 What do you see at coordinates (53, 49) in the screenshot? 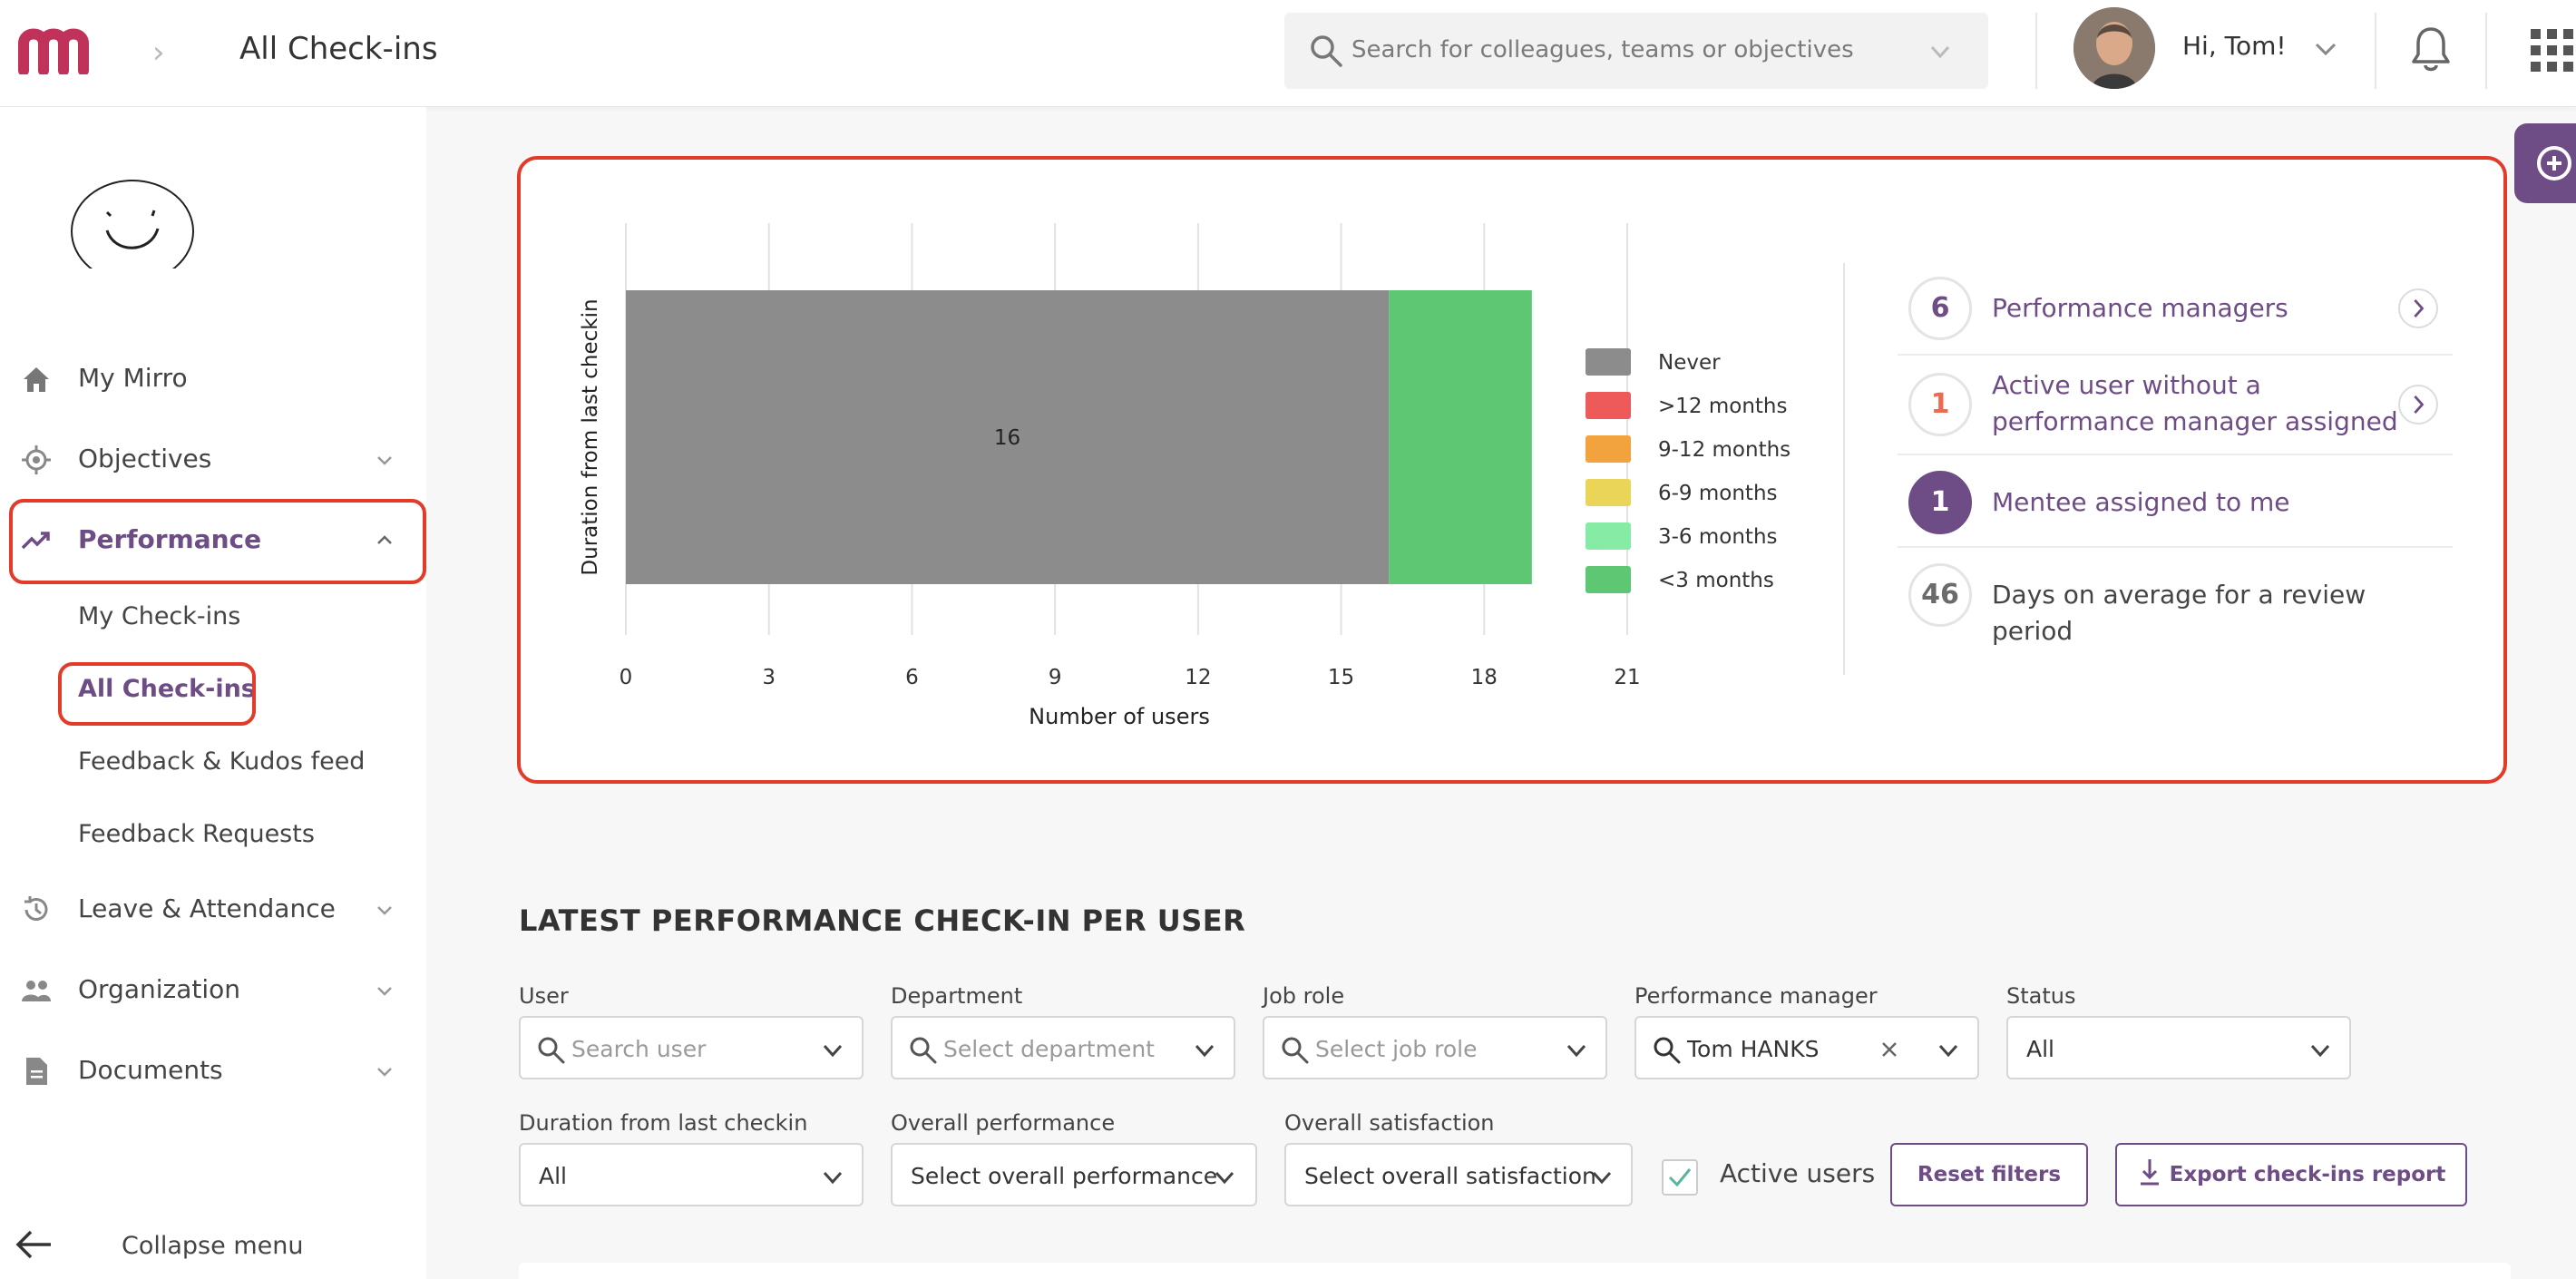
I see `mirro-logo` at bounding box center [53, 49].